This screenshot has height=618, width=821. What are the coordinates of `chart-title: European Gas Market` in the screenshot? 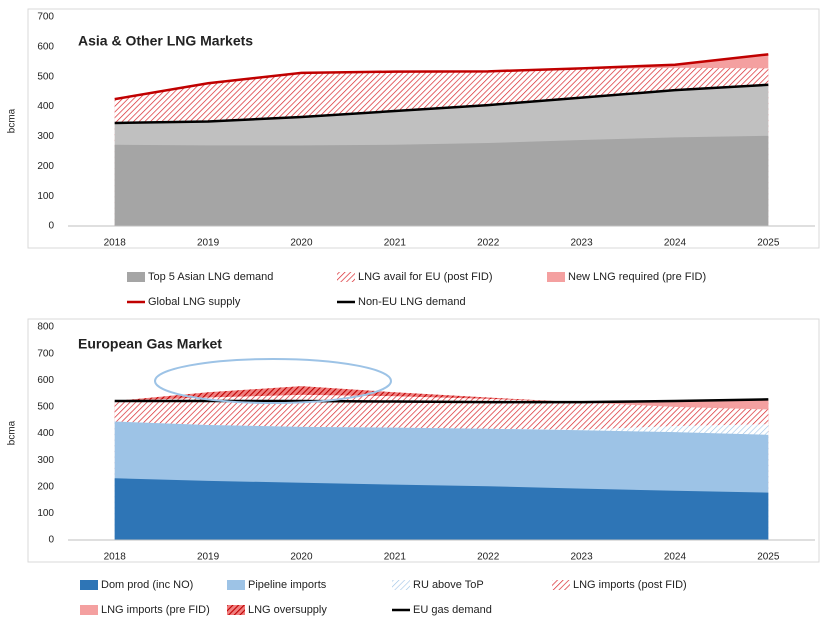 It's located at (150, 344).